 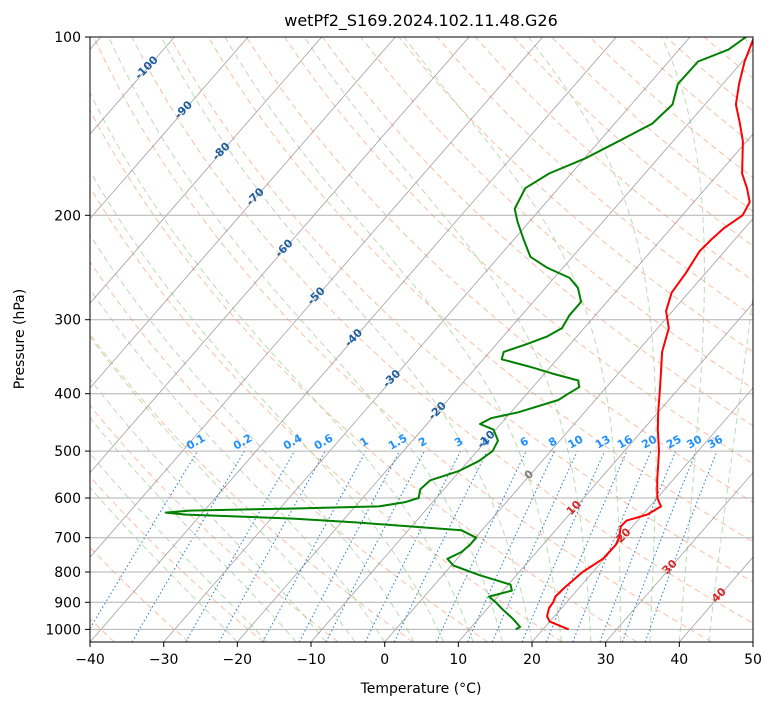 What do you see at coordinates (532, 660) in the screenshot?
I see `x-tick-label: 20` at bounding box center [532, 660].